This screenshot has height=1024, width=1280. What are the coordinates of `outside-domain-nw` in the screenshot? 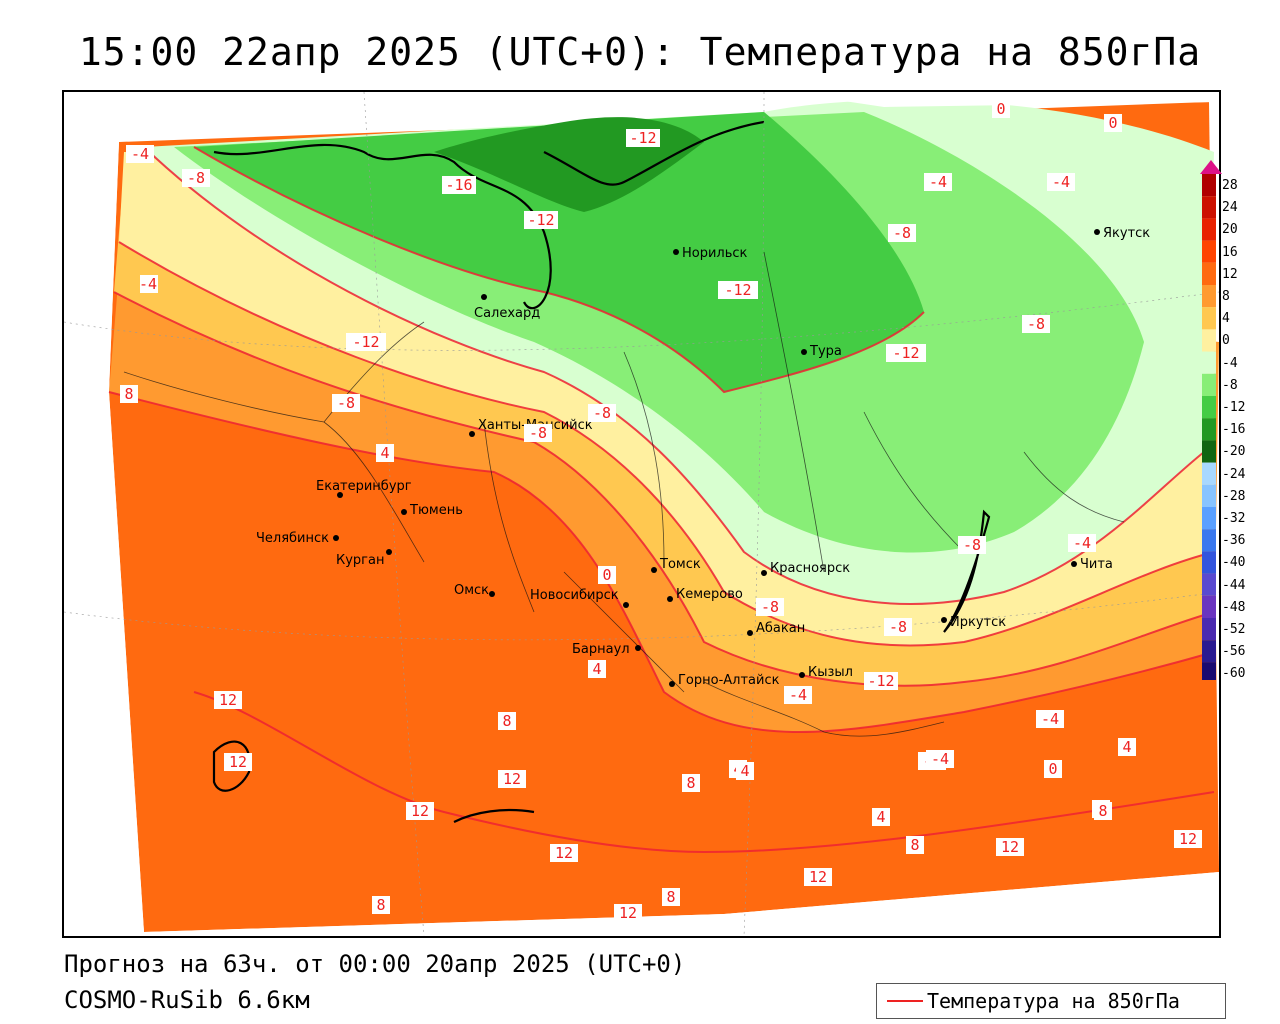 It's located at (134, 122).